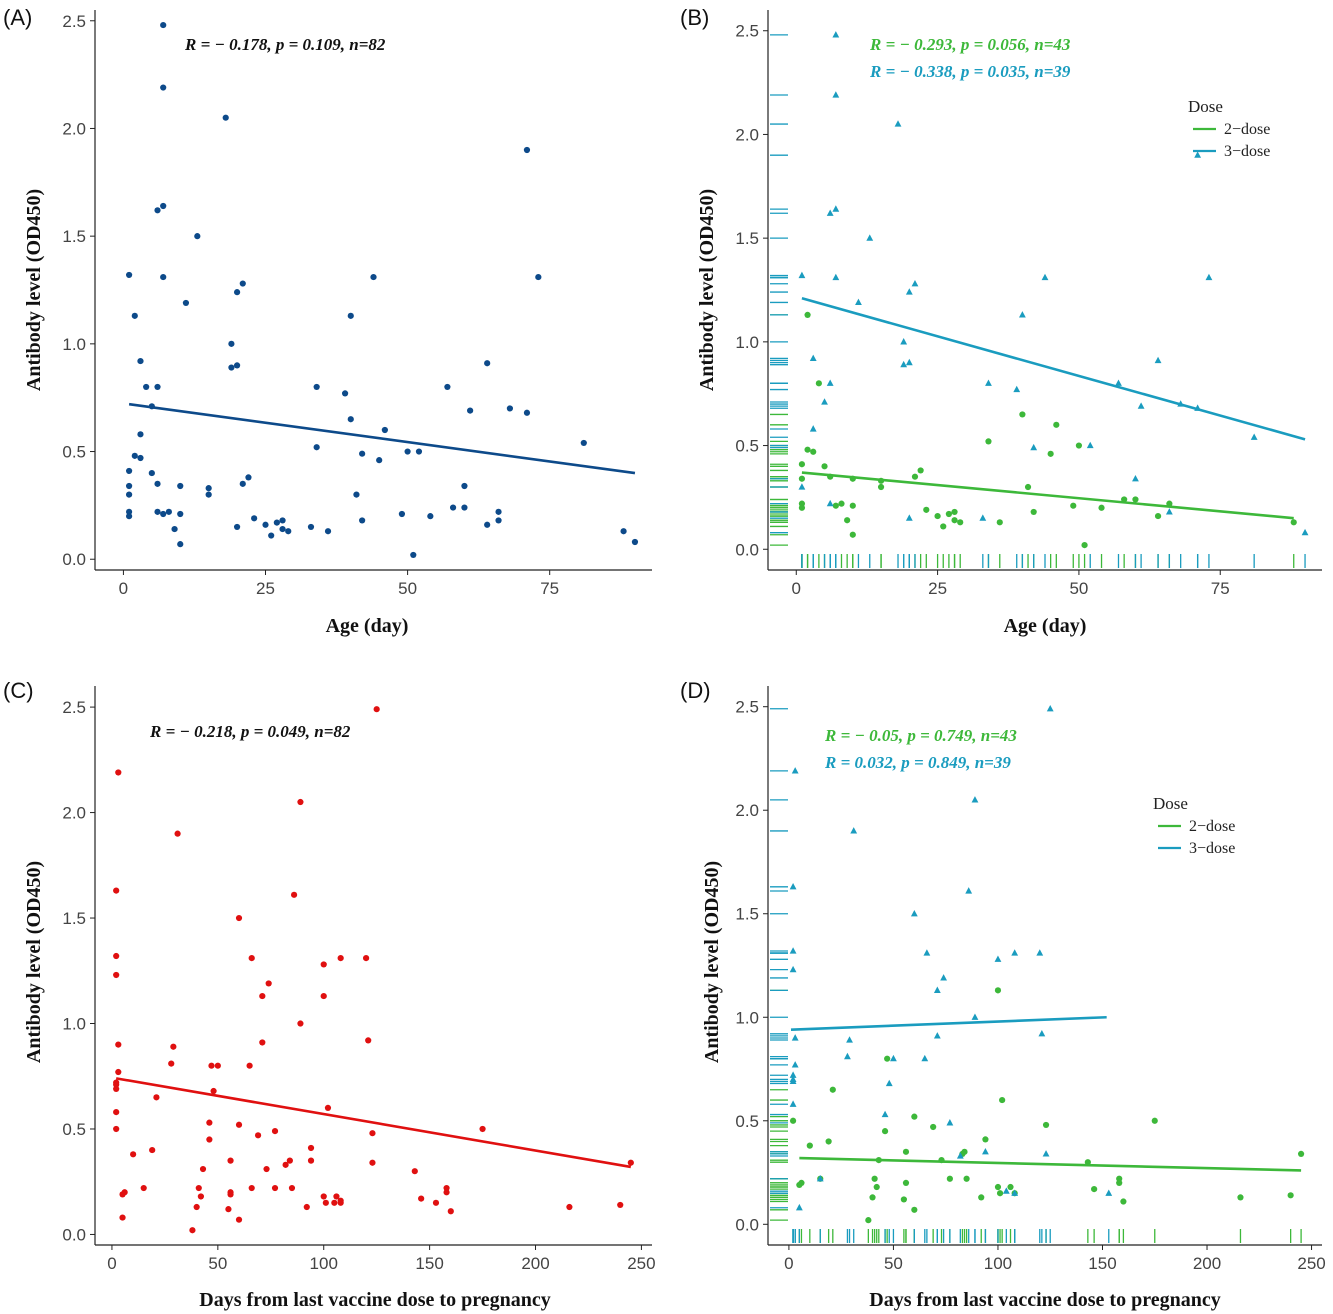  What do you see at coordinates (707, 290) in the screenshot?
I see `y-axis-title: Antibody level (OD450)` at bounding box center [707, 290].